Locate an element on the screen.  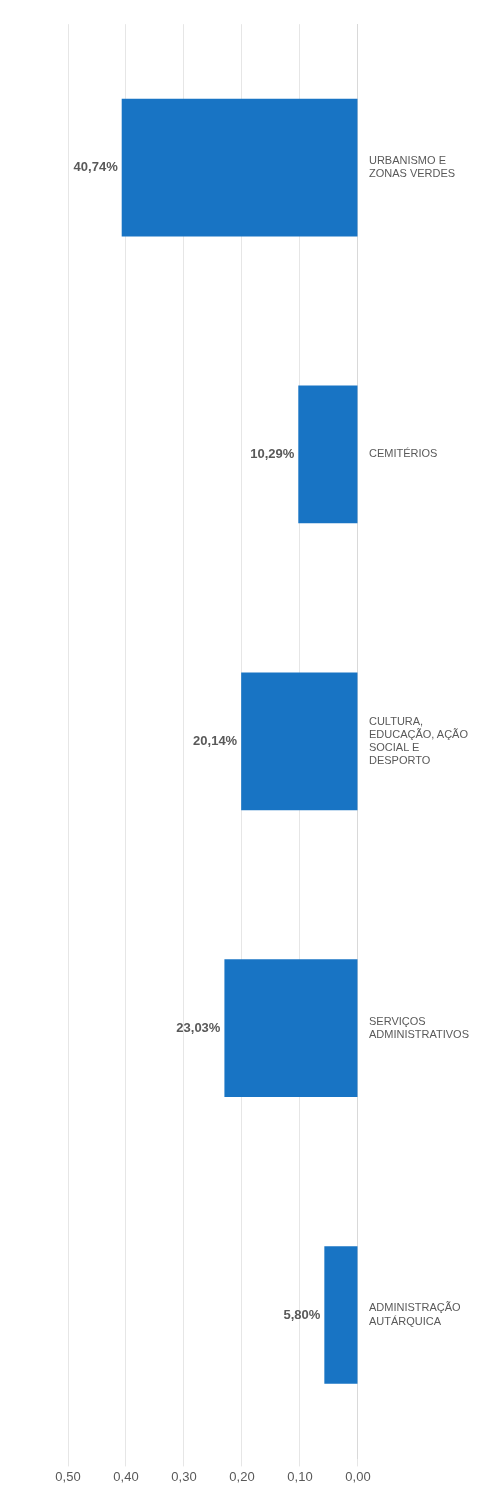
x-tick-label: 0,00 is located at coordinates (358, 1476).